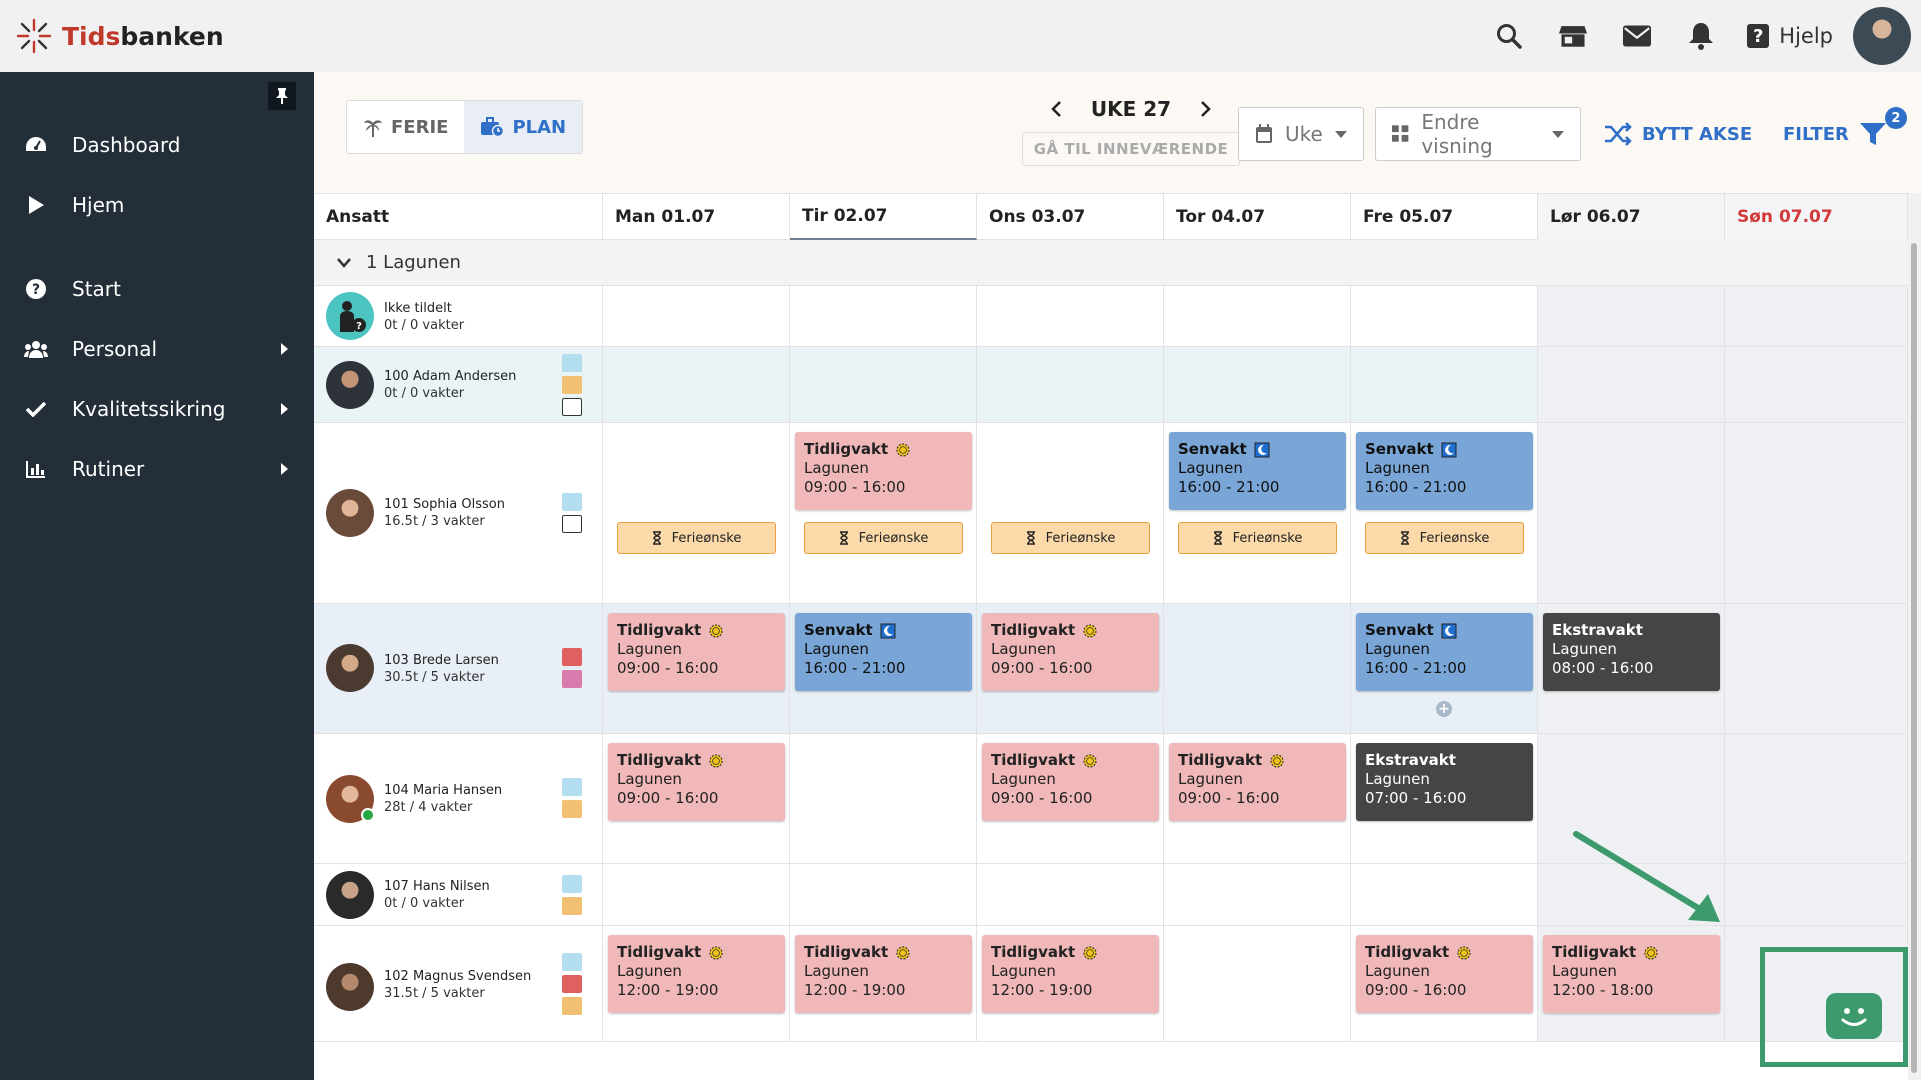 This screenshot has height=1080, width=1921. I want to click on store-icon, so click(1573, 36).